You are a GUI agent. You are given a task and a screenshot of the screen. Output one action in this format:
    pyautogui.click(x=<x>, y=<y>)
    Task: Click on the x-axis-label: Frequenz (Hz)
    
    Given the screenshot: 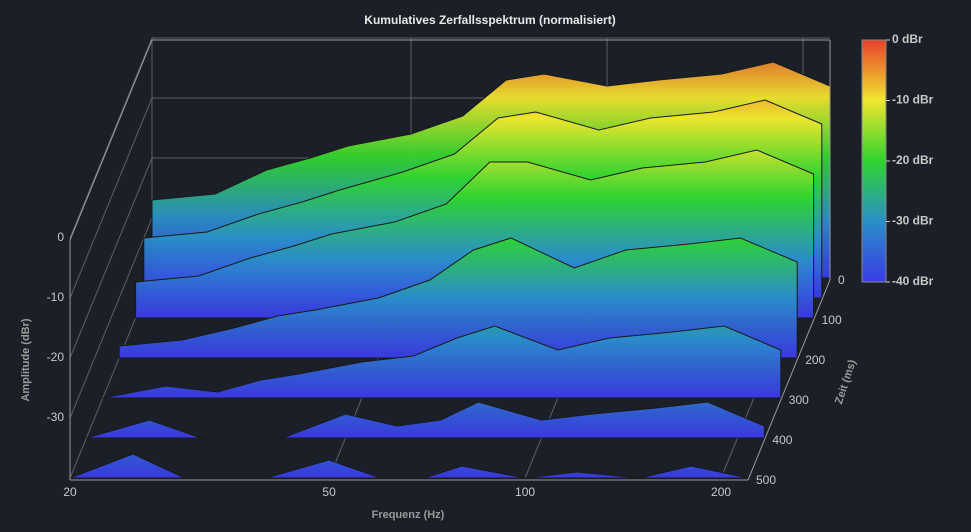 What is the action you would take?
    pyautogui.click(x=408, y=515)
    